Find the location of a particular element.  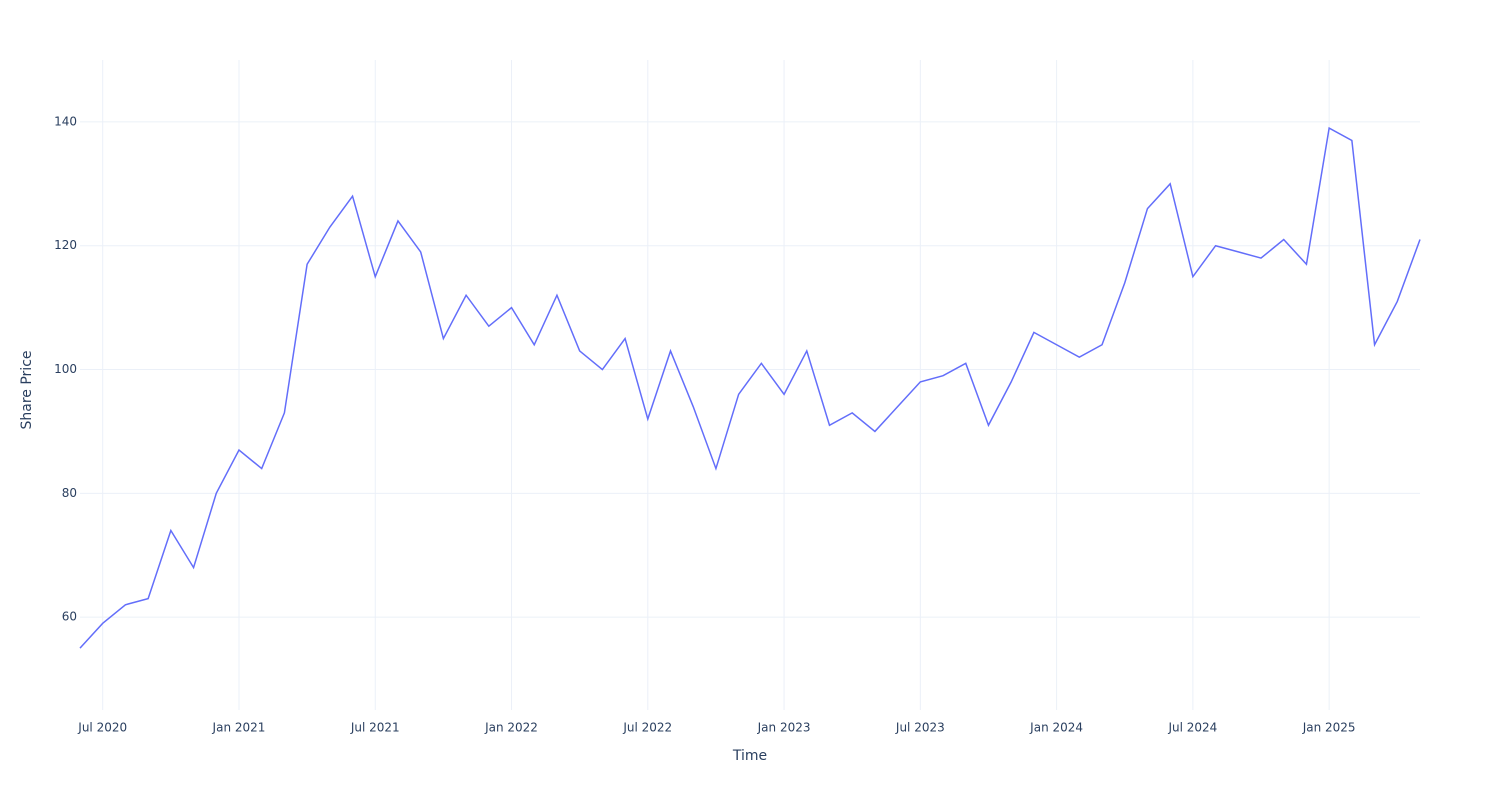

x-tick-label: Jan 2022 is located at coordinates (511, 728).